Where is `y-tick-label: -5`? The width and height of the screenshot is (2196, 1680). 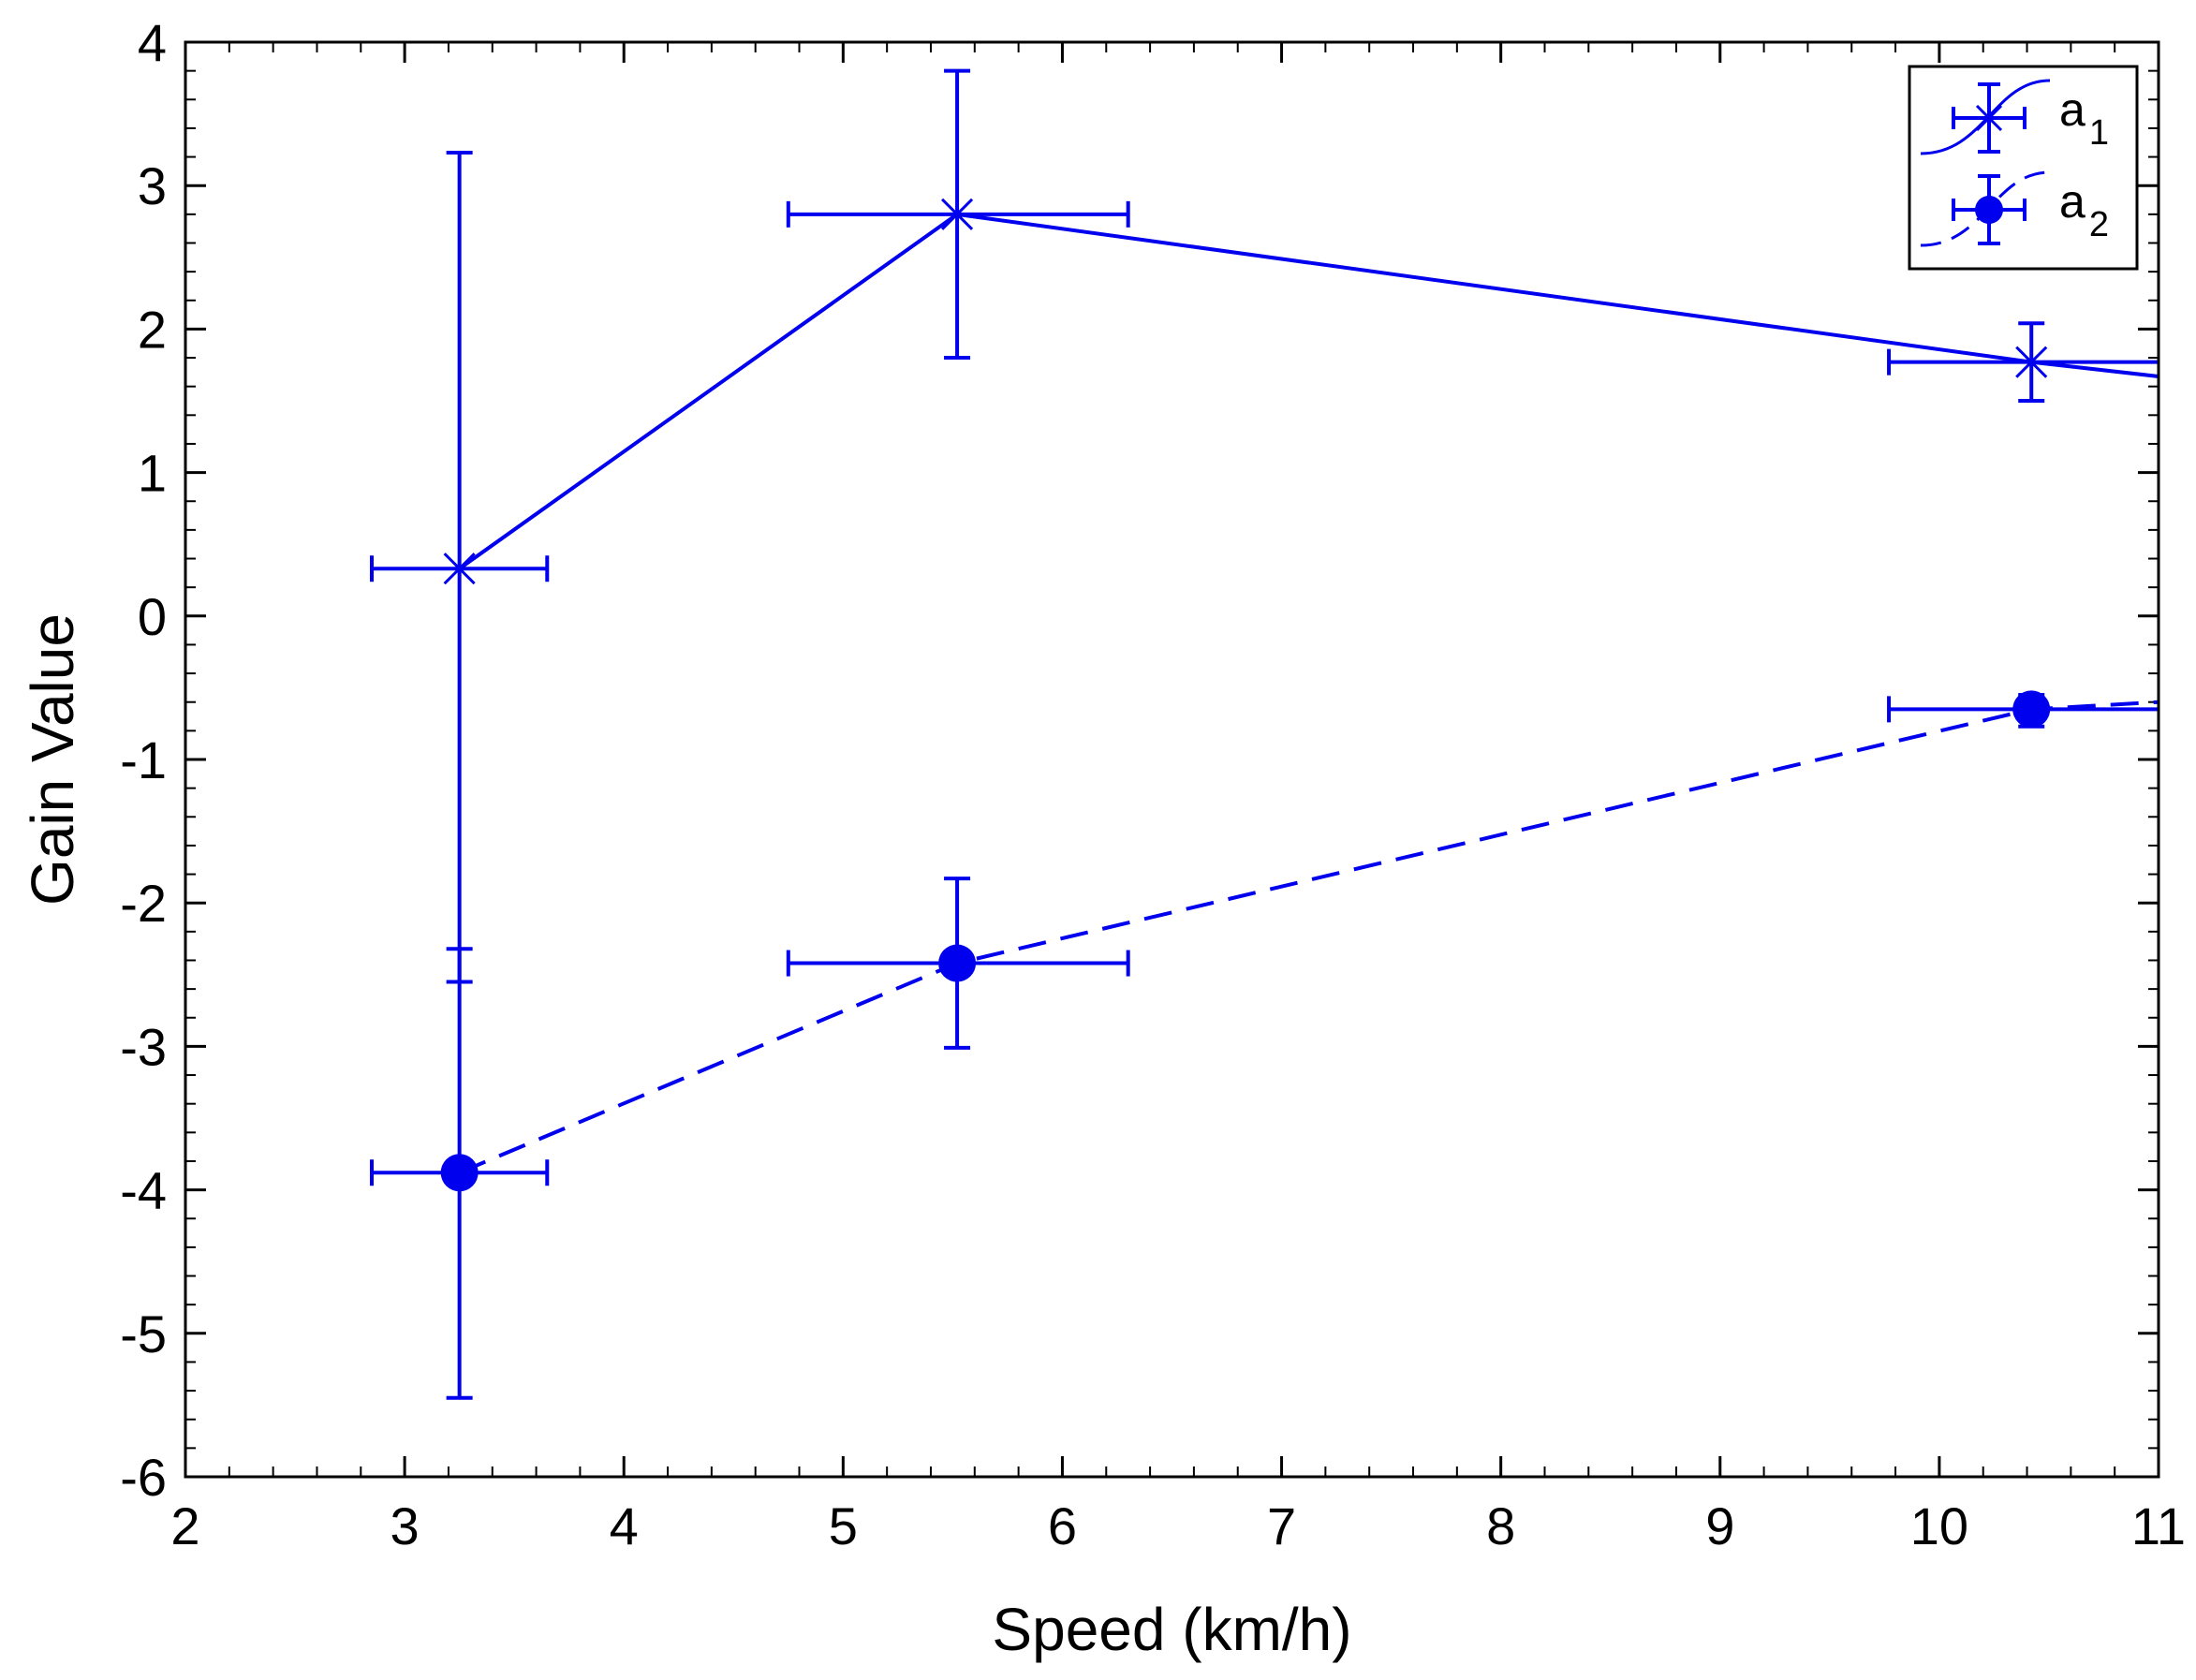 y-tick-label: -5 is located at coordinates (143, 1333).